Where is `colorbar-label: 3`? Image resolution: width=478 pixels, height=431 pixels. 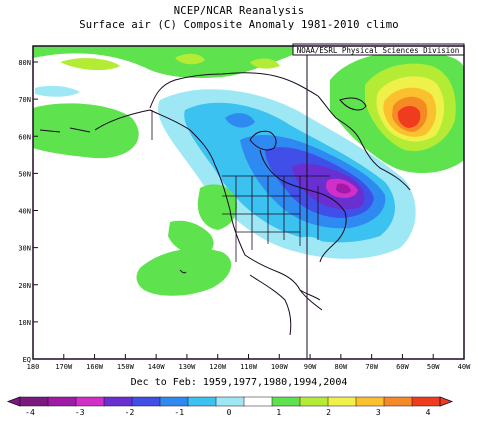
colorbar-label: 3 is located at coordinates (378, 412).